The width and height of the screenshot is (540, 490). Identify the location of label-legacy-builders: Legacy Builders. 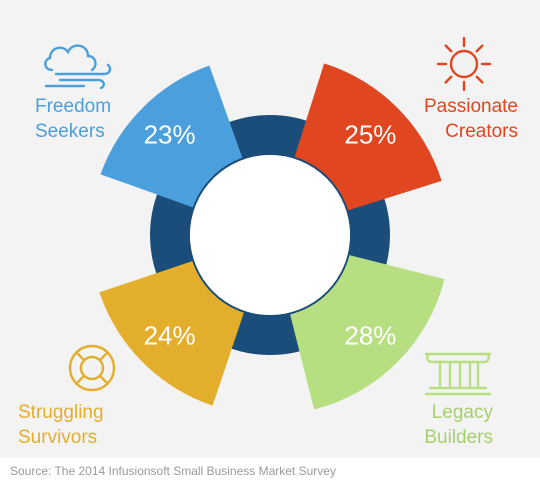
(458, 425).